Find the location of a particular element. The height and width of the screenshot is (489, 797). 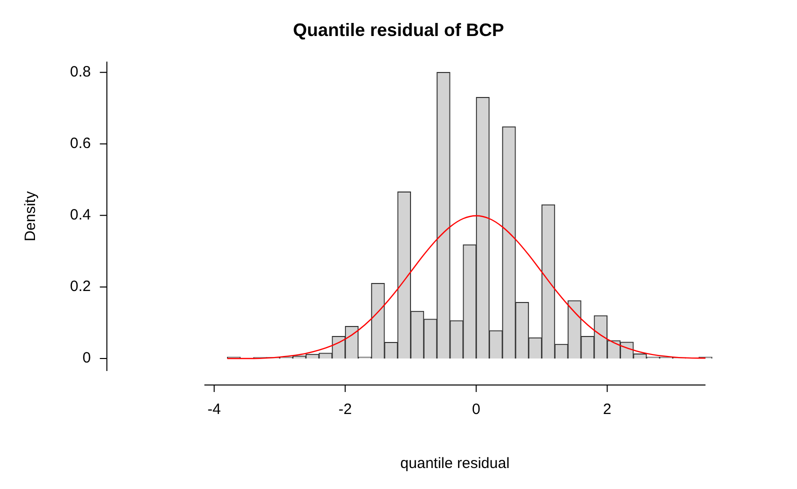

x-axis-title: quantile residual is located at coordinates (455, 463).